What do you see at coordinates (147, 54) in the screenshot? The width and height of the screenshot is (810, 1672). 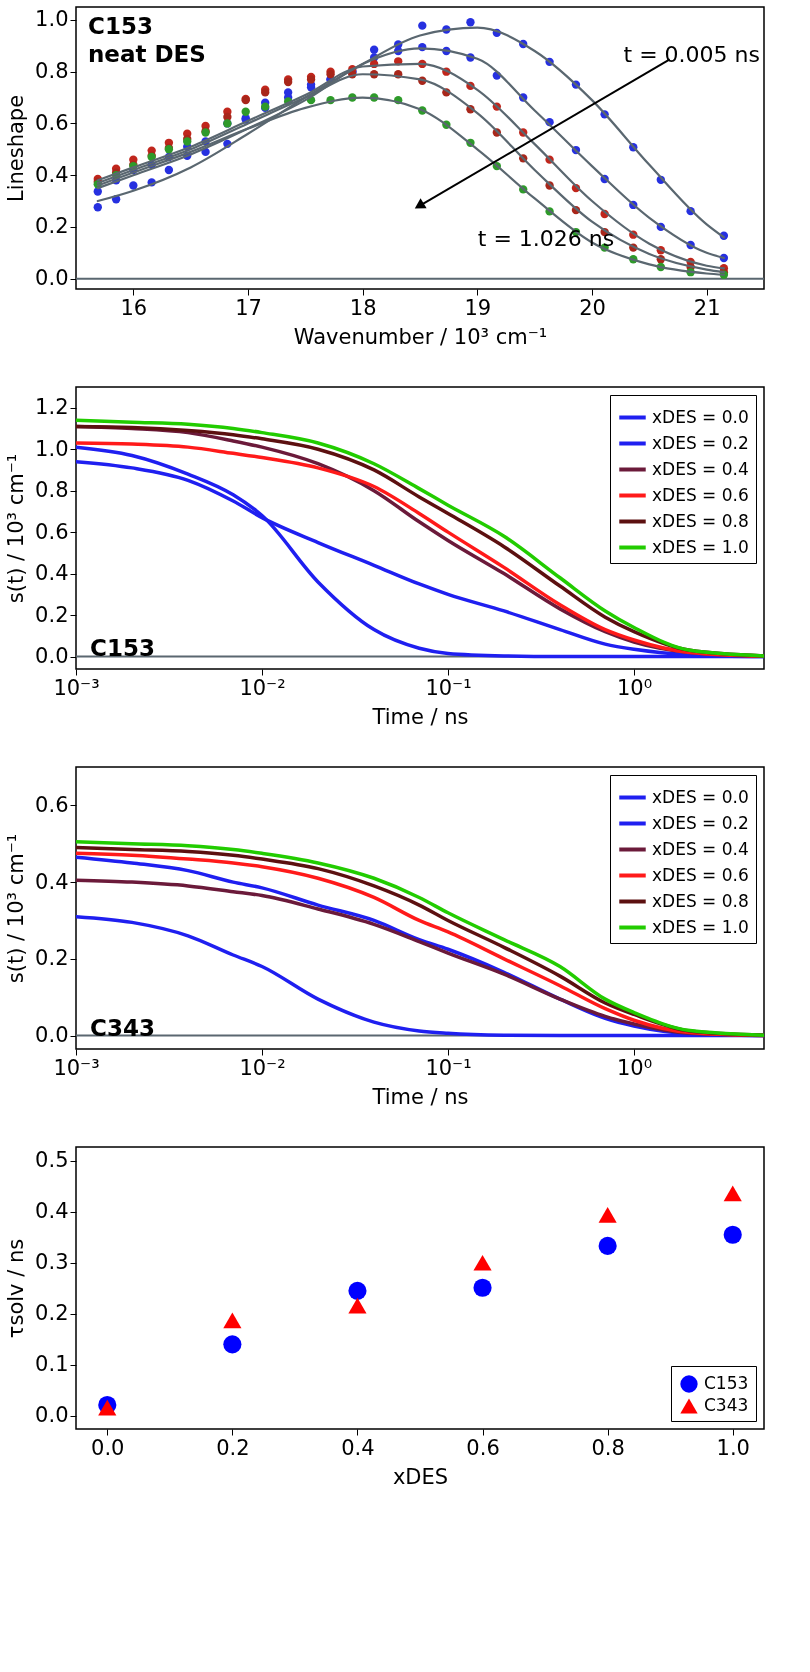 I see `annotation: neat DES` at bounding box center [147, 54].